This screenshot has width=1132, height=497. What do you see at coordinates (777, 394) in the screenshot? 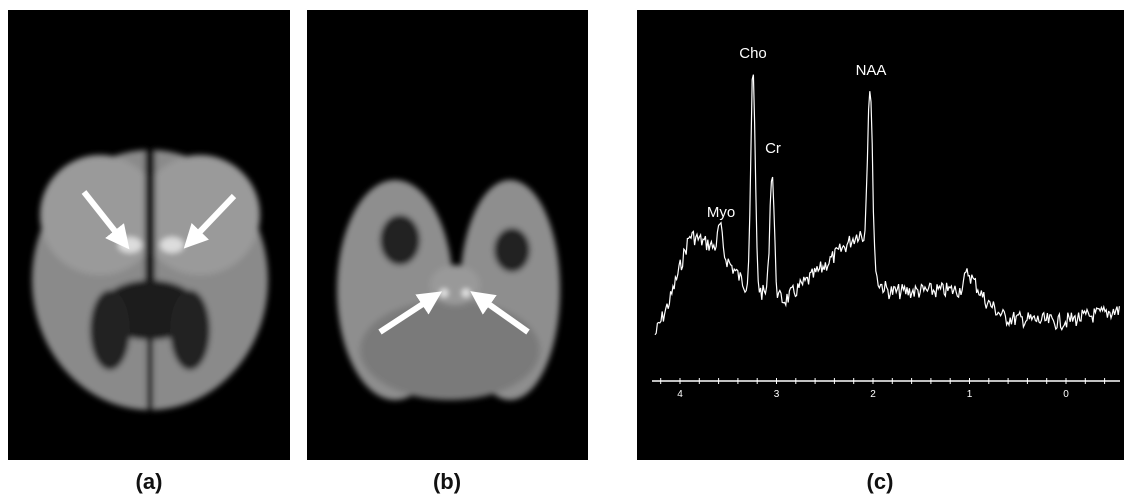
I see `axis-label: 3` at bounding box center [777, 394].